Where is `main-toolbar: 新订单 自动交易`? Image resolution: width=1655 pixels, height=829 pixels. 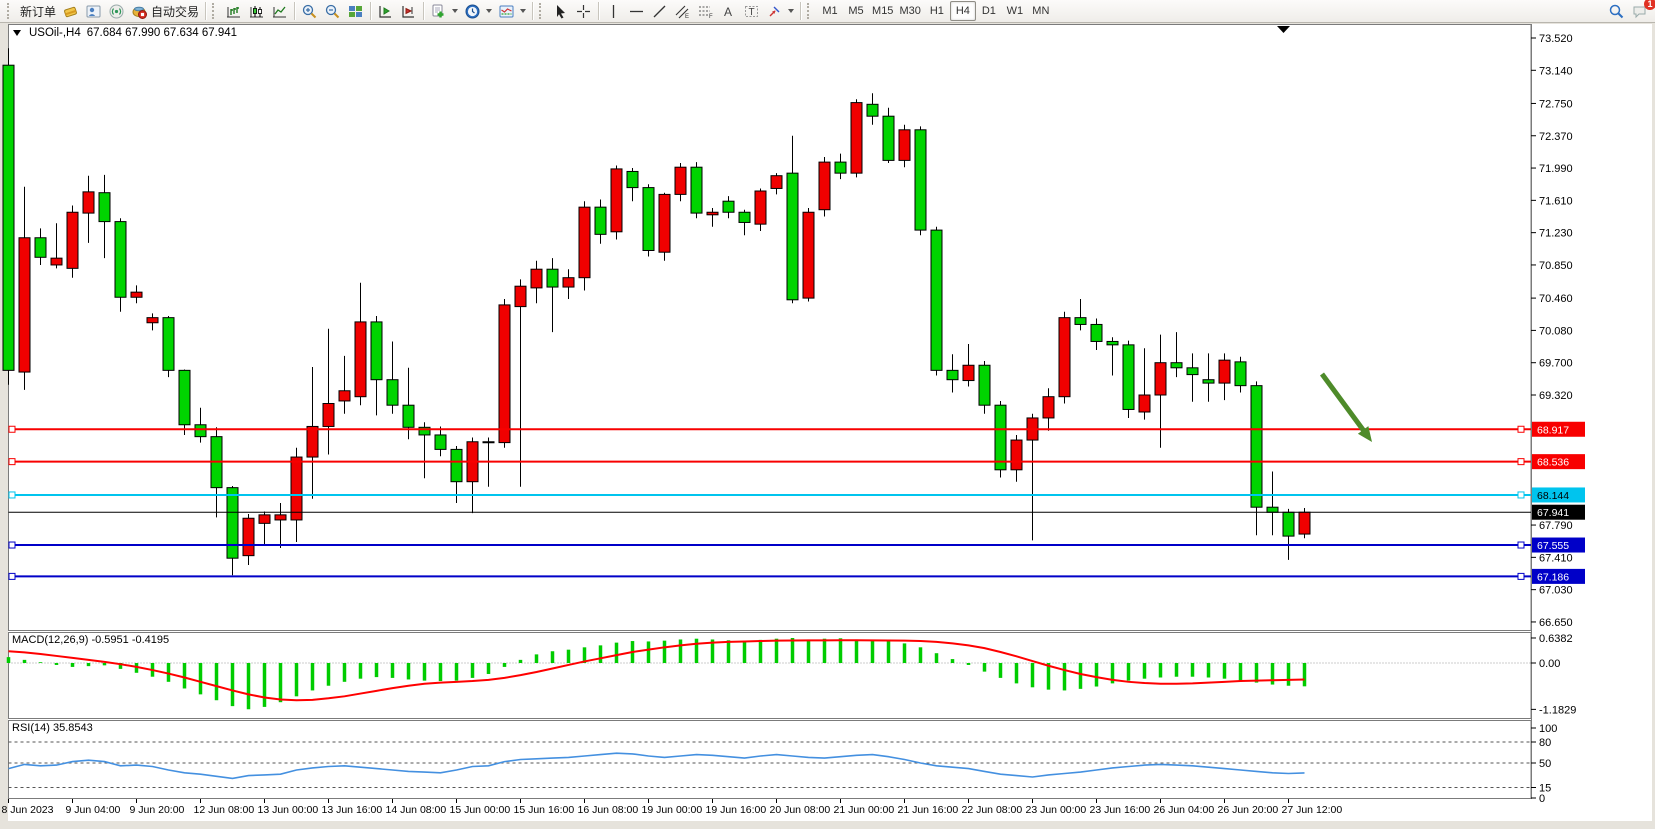
main-toolbar: 新订单 自动交易 is located at coordinates (827, 11).